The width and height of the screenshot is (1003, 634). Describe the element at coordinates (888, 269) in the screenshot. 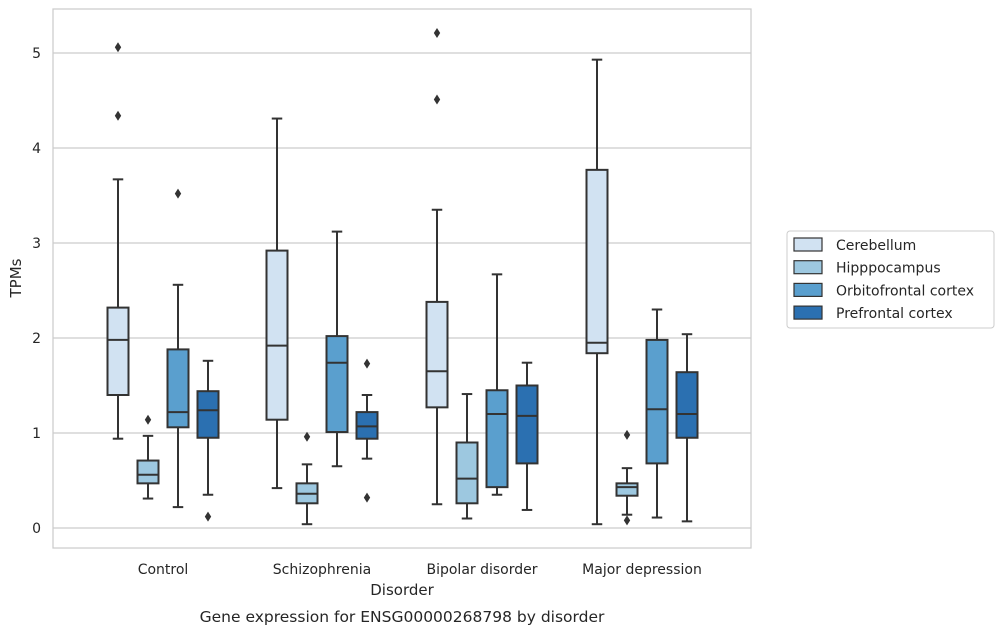

I see `legend-label: Hipppocampus` at that location.